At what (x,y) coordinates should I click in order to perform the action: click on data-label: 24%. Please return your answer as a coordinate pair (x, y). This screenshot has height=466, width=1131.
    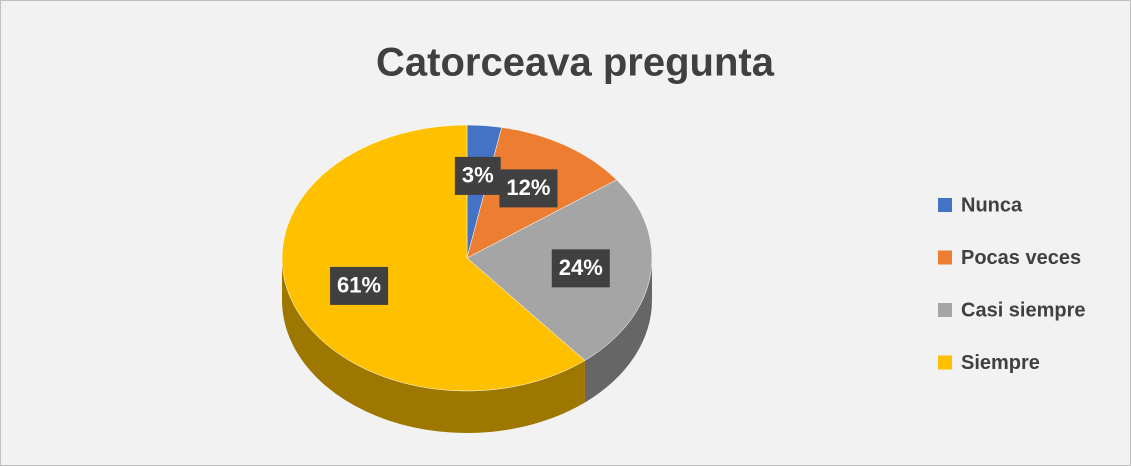
    Looking at the image, I should click on (581, 267).